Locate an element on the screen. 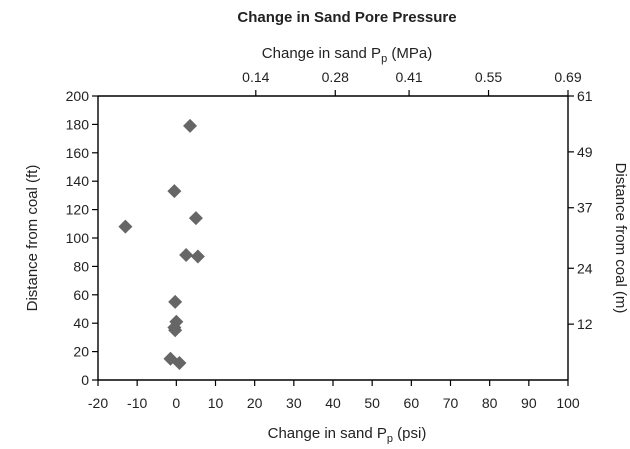 This screenshot has width=630, height=449. x-bottom-tick-label: 50 is located at coordinates (372, 403).